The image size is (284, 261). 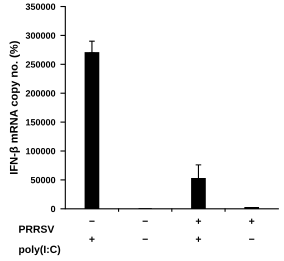 What do you see at coordinates (53, 209) in the screenshot?
I see `y-tick-label: 0` at bounding box center [53, 209].